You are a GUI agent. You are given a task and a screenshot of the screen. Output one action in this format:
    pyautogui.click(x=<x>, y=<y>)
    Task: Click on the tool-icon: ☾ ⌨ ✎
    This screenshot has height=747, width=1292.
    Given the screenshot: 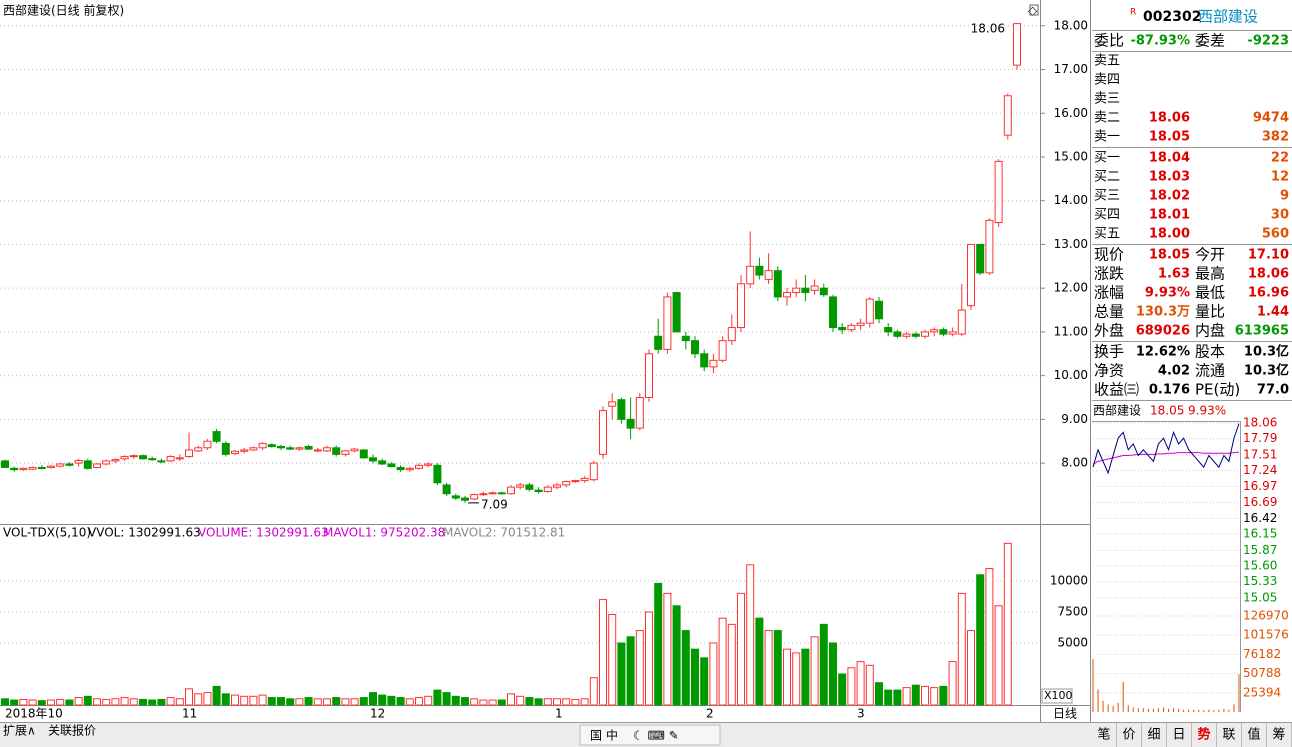 What is the action you would take?
    pyautogui.click(x=656, y=736)
    